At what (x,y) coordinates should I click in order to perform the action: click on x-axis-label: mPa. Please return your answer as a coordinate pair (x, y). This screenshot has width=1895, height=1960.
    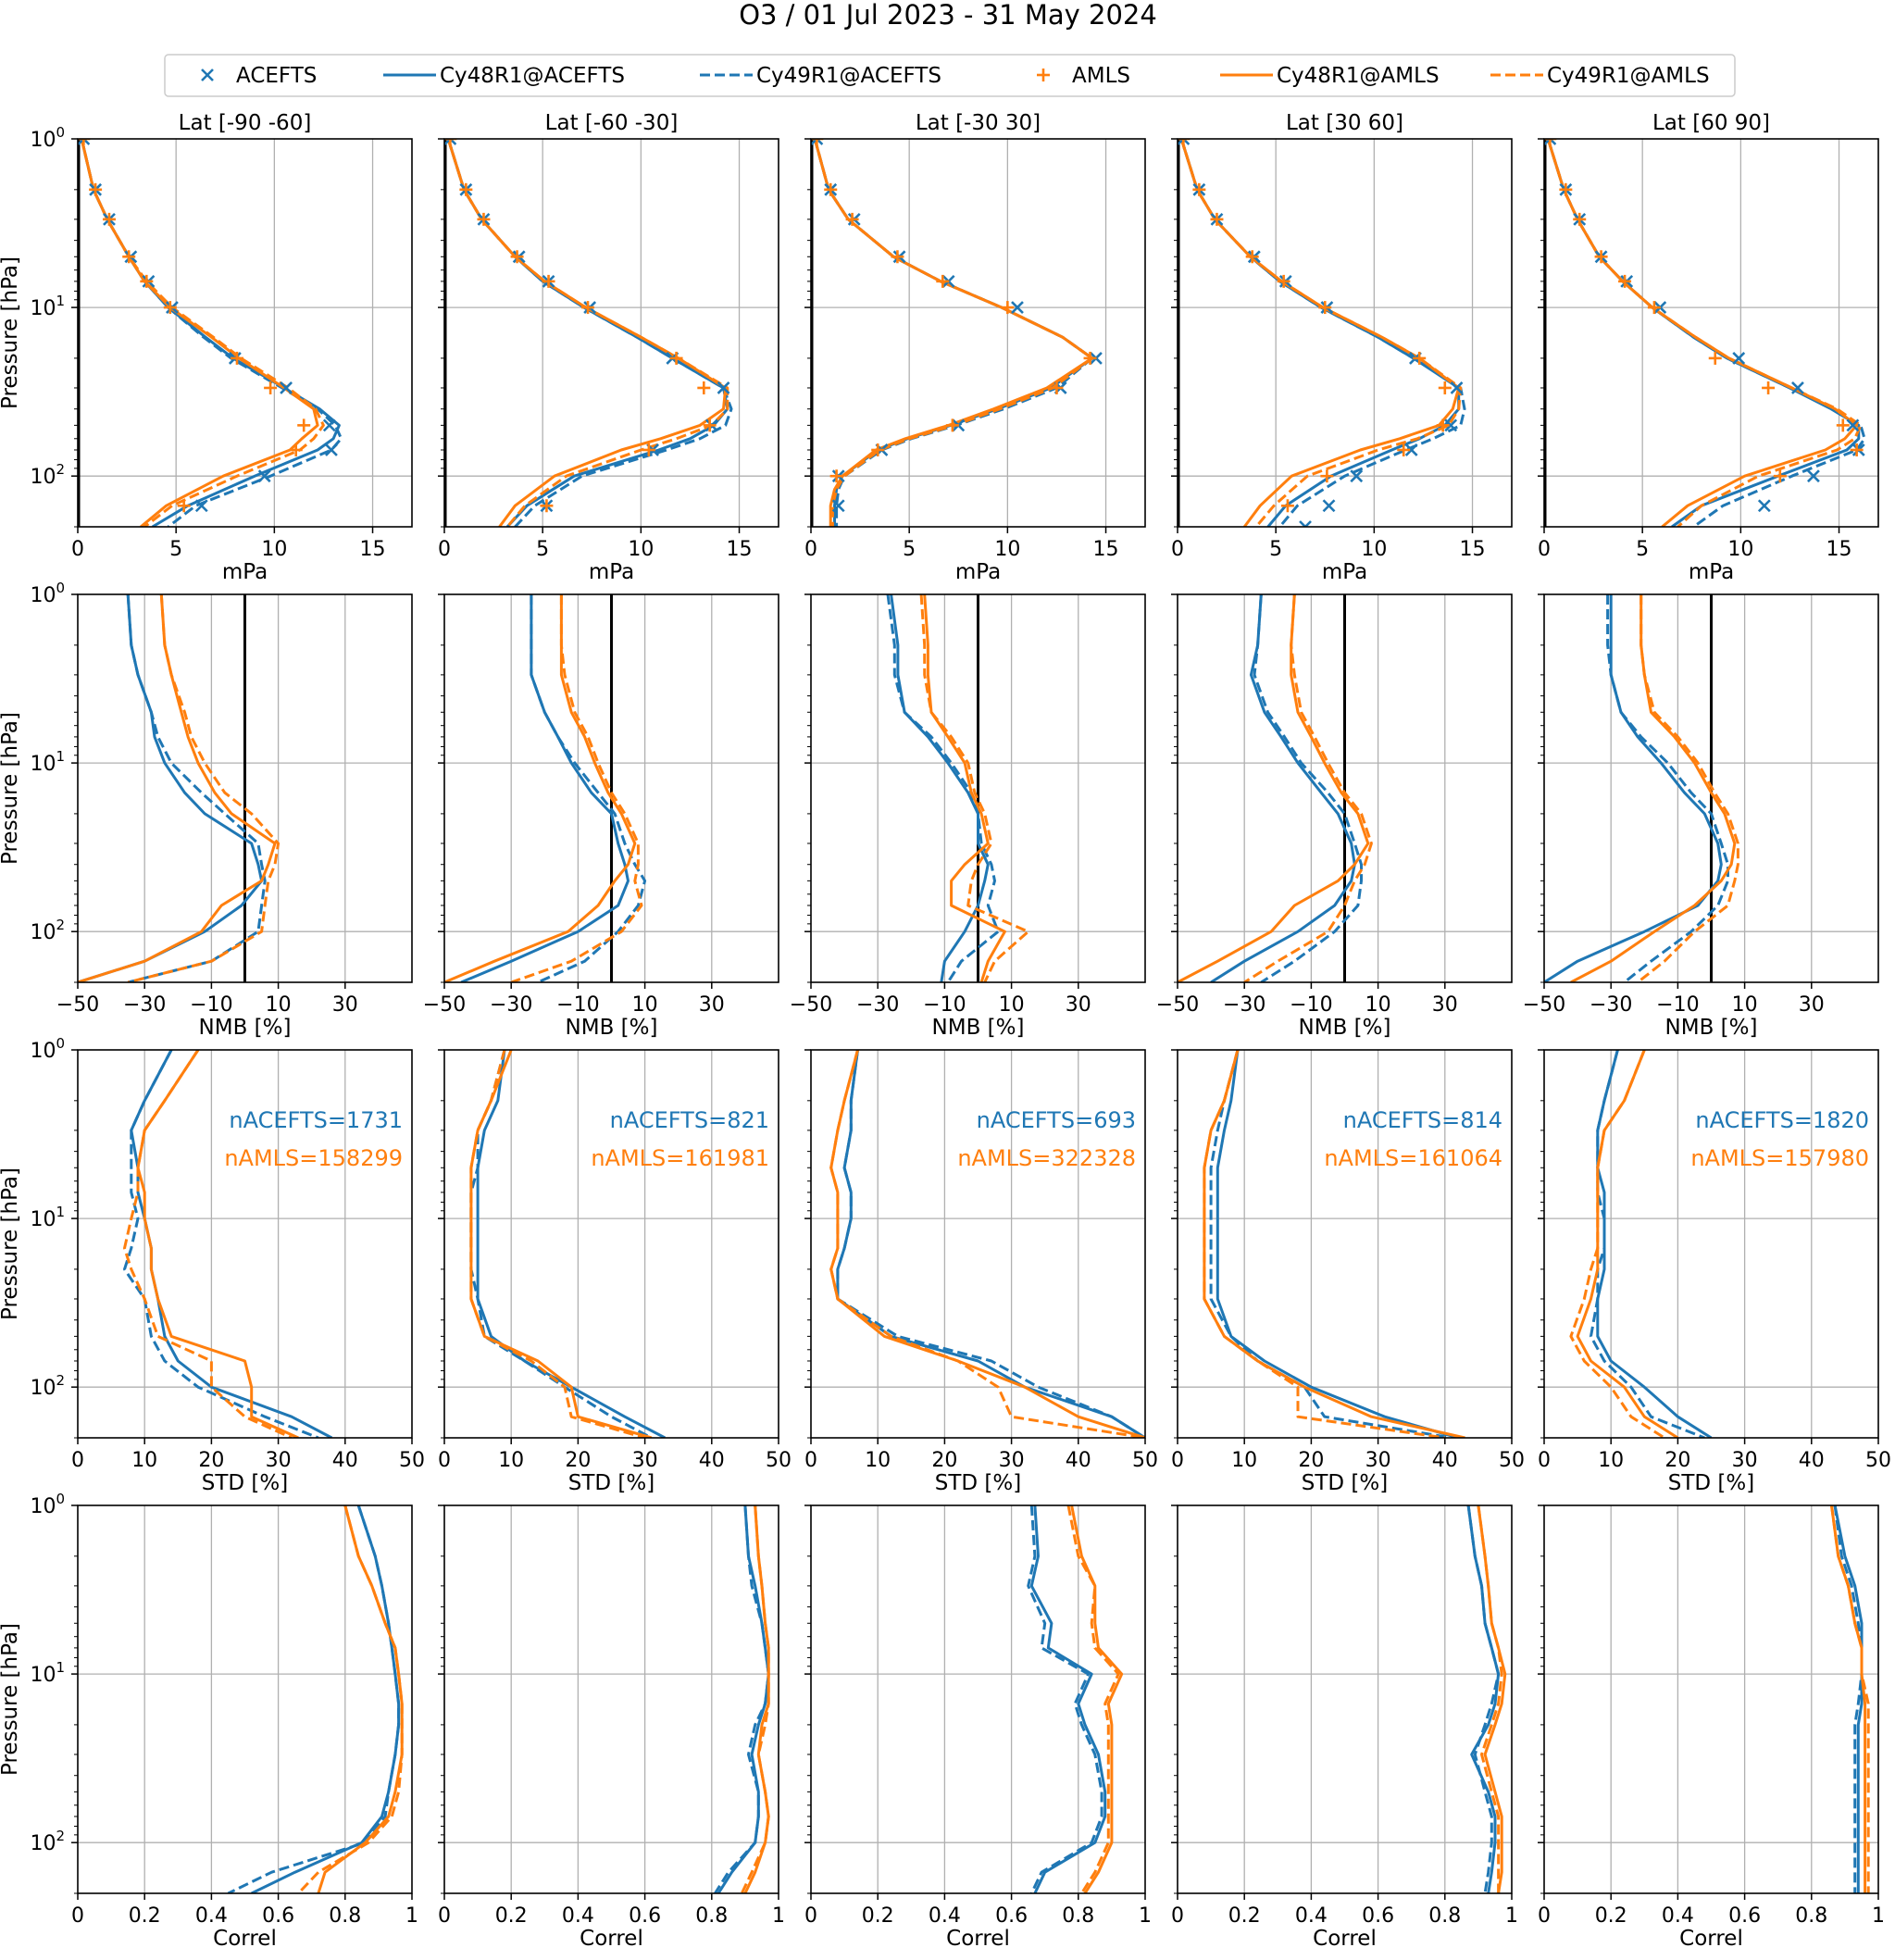
    Looking at the image, I should click on (978, 572).